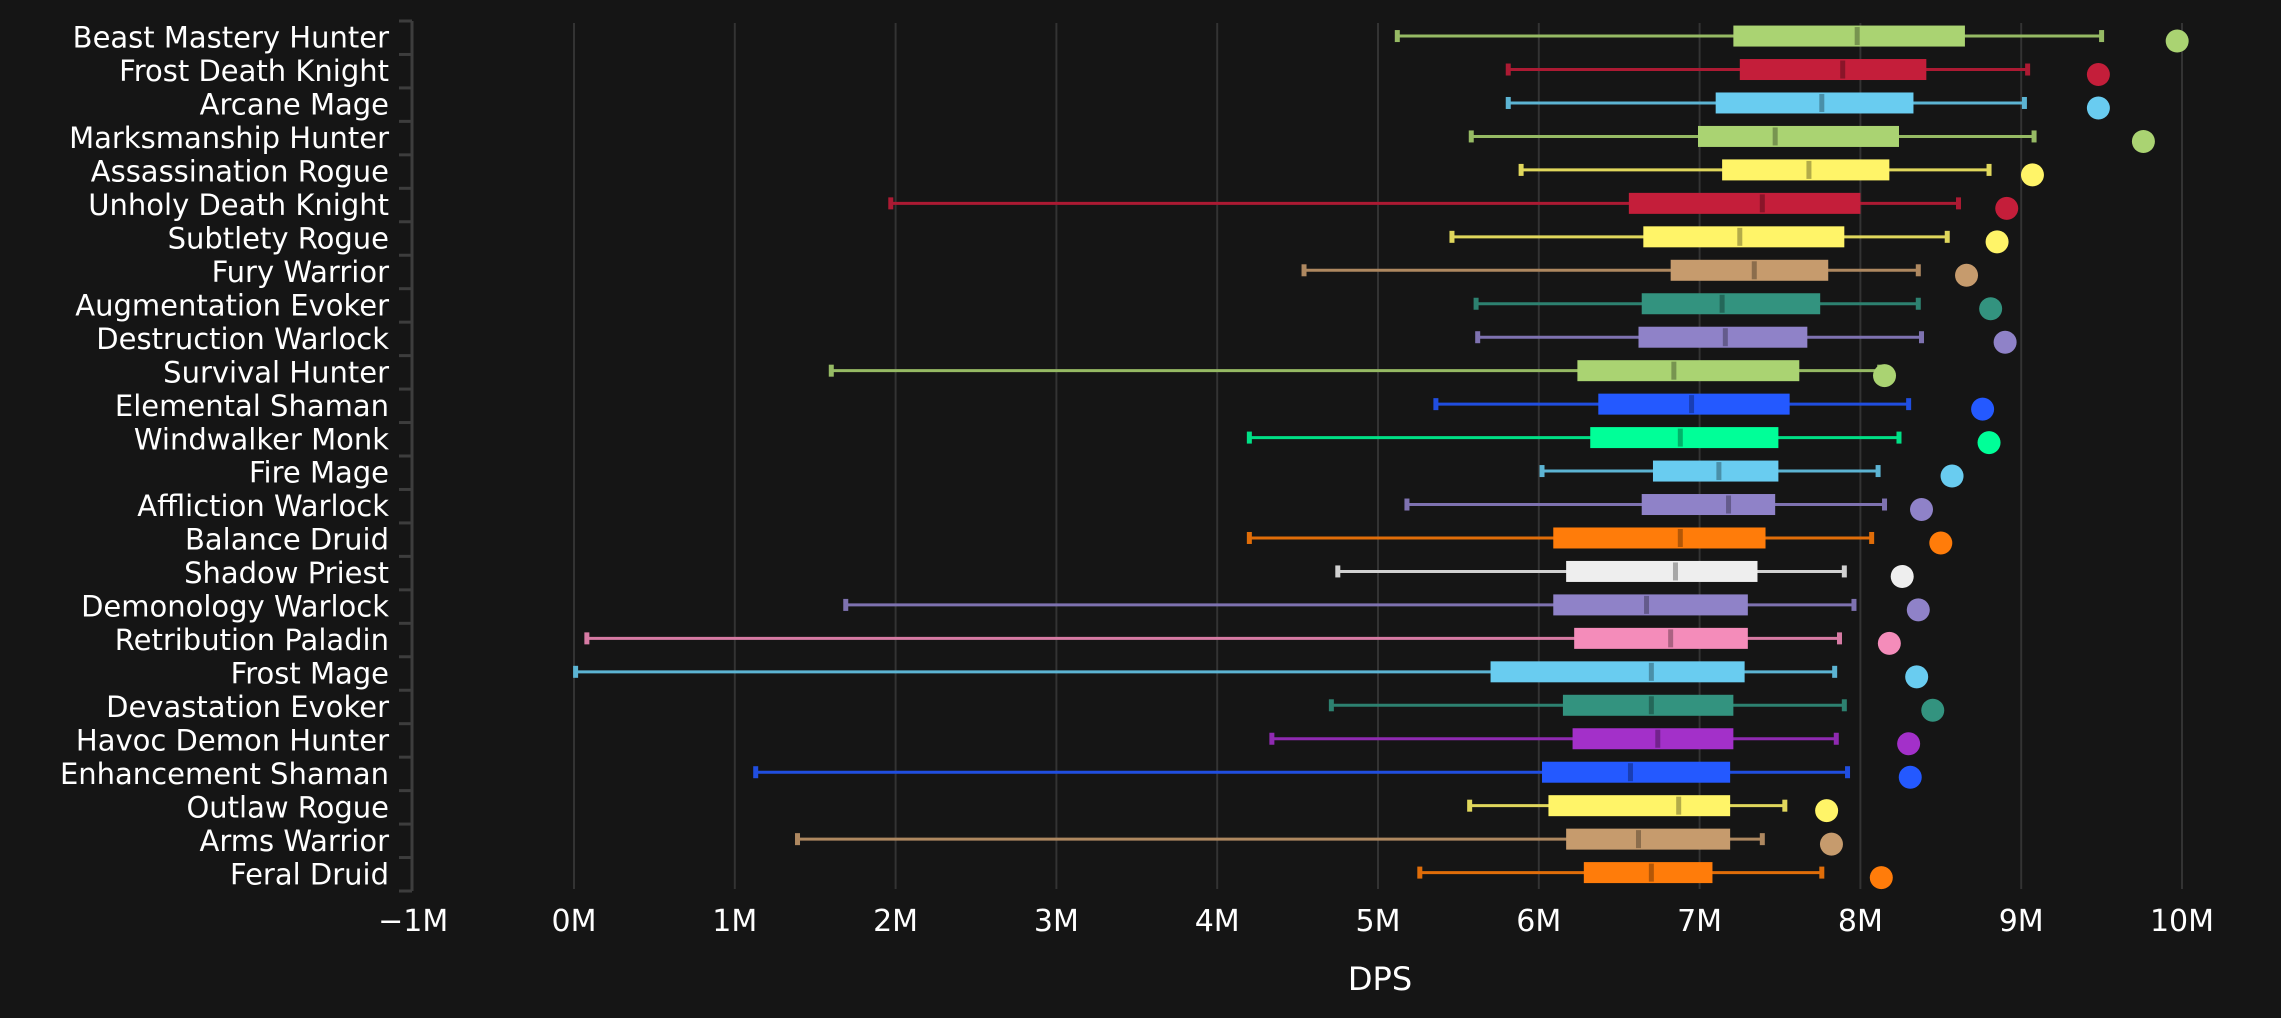  I want to click on x-tick-label: 8M, so click(1860, 921).